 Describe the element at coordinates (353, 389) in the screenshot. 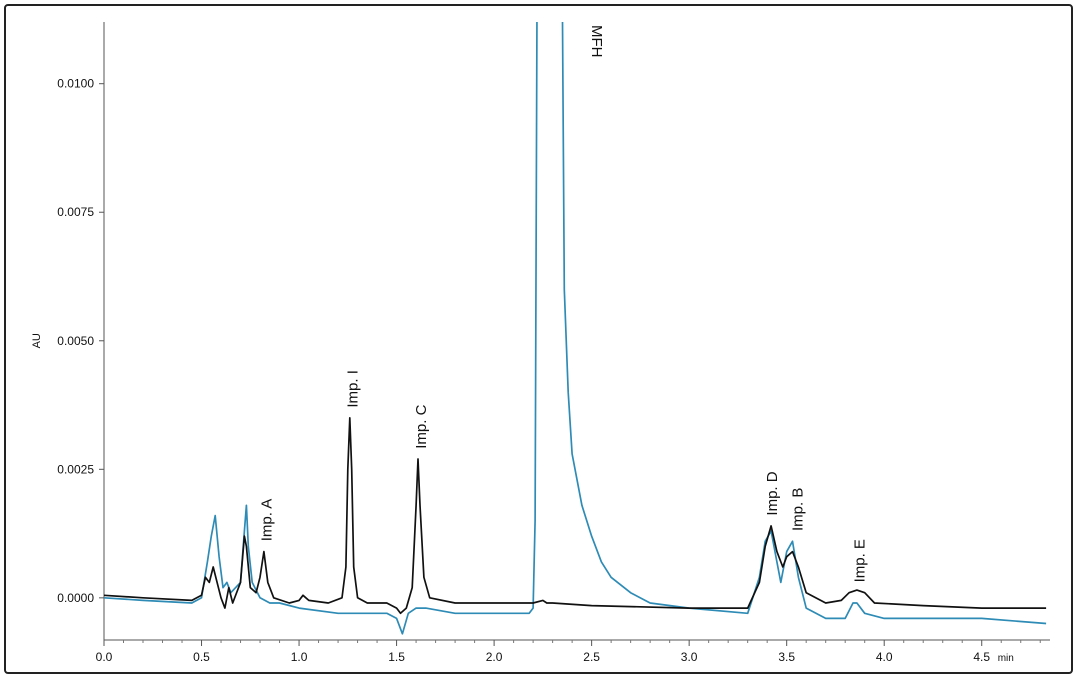

I see `peak-annotation: Imp. I` at that location.